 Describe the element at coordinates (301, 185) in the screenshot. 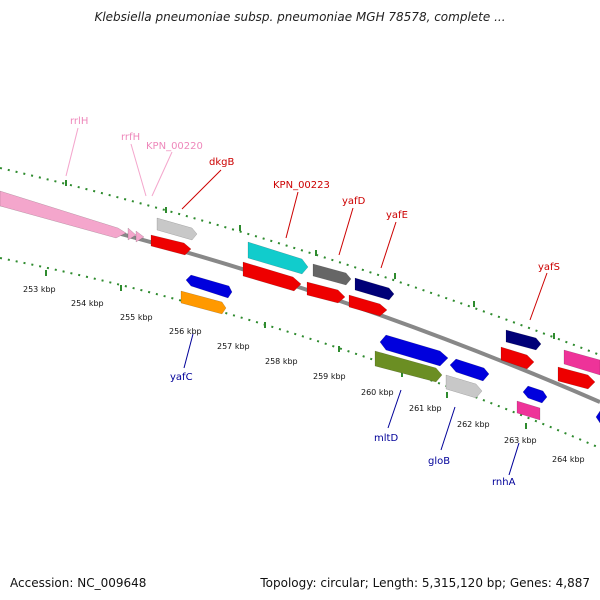

I see `gene-label: KPN_00223` at that location.